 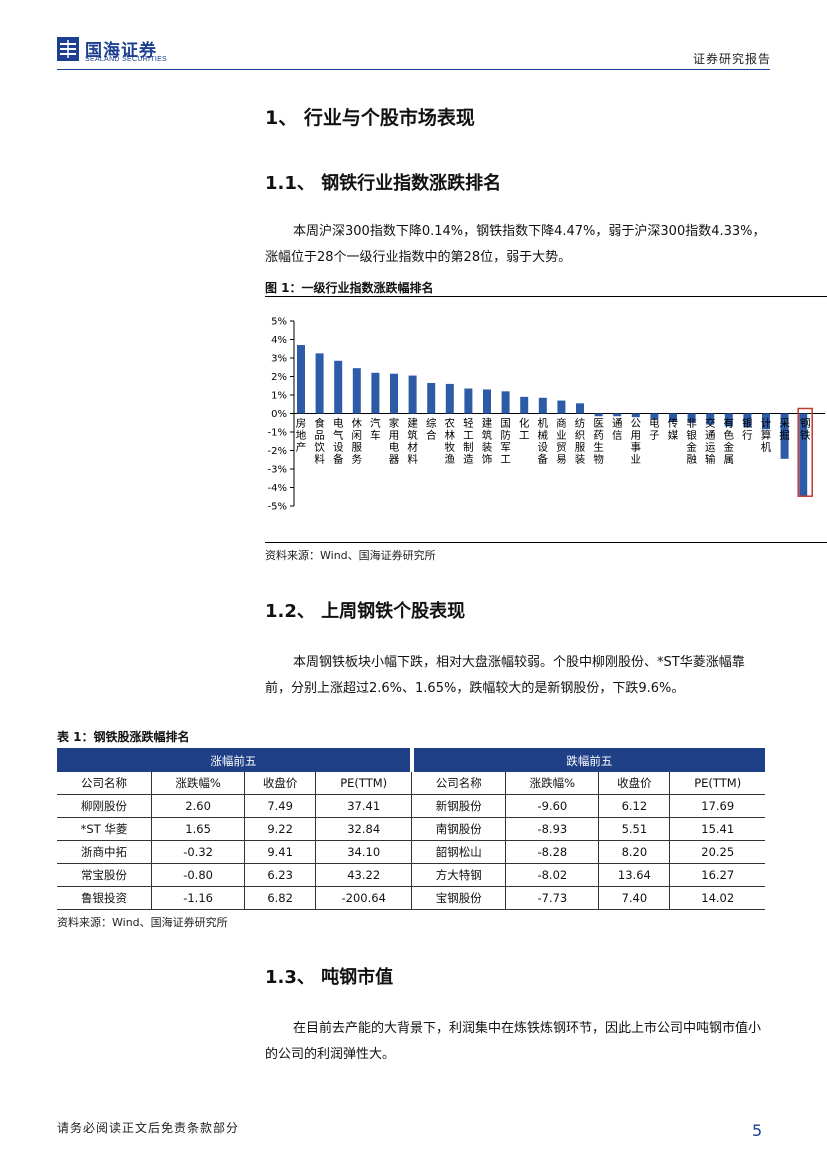 I want to click on value-cell: 15.41, so click(x=717, y=829).